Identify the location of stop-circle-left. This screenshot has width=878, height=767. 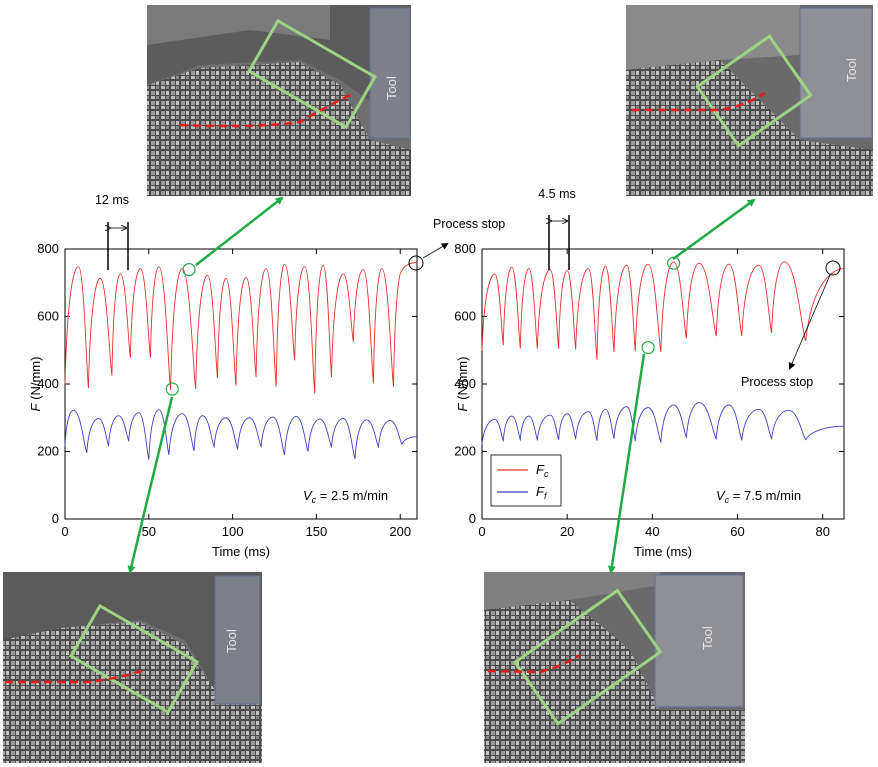
(416, 263).